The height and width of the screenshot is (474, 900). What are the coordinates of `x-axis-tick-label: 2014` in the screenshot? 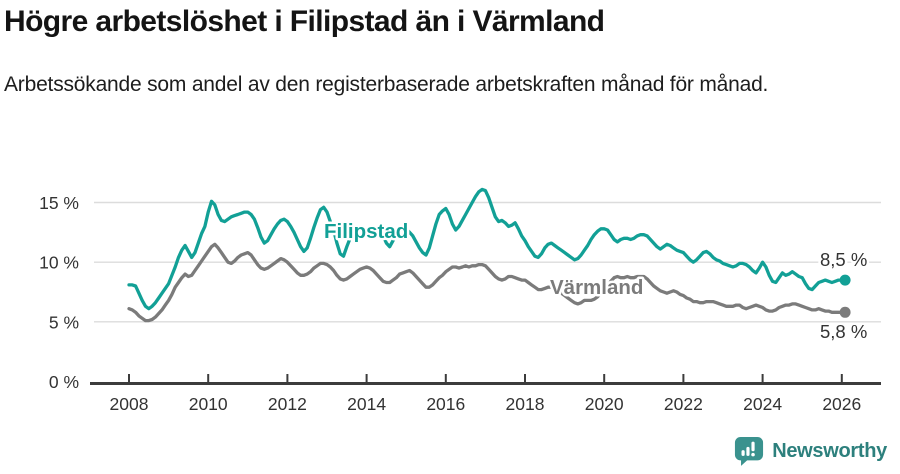 It's located at (366, 404).